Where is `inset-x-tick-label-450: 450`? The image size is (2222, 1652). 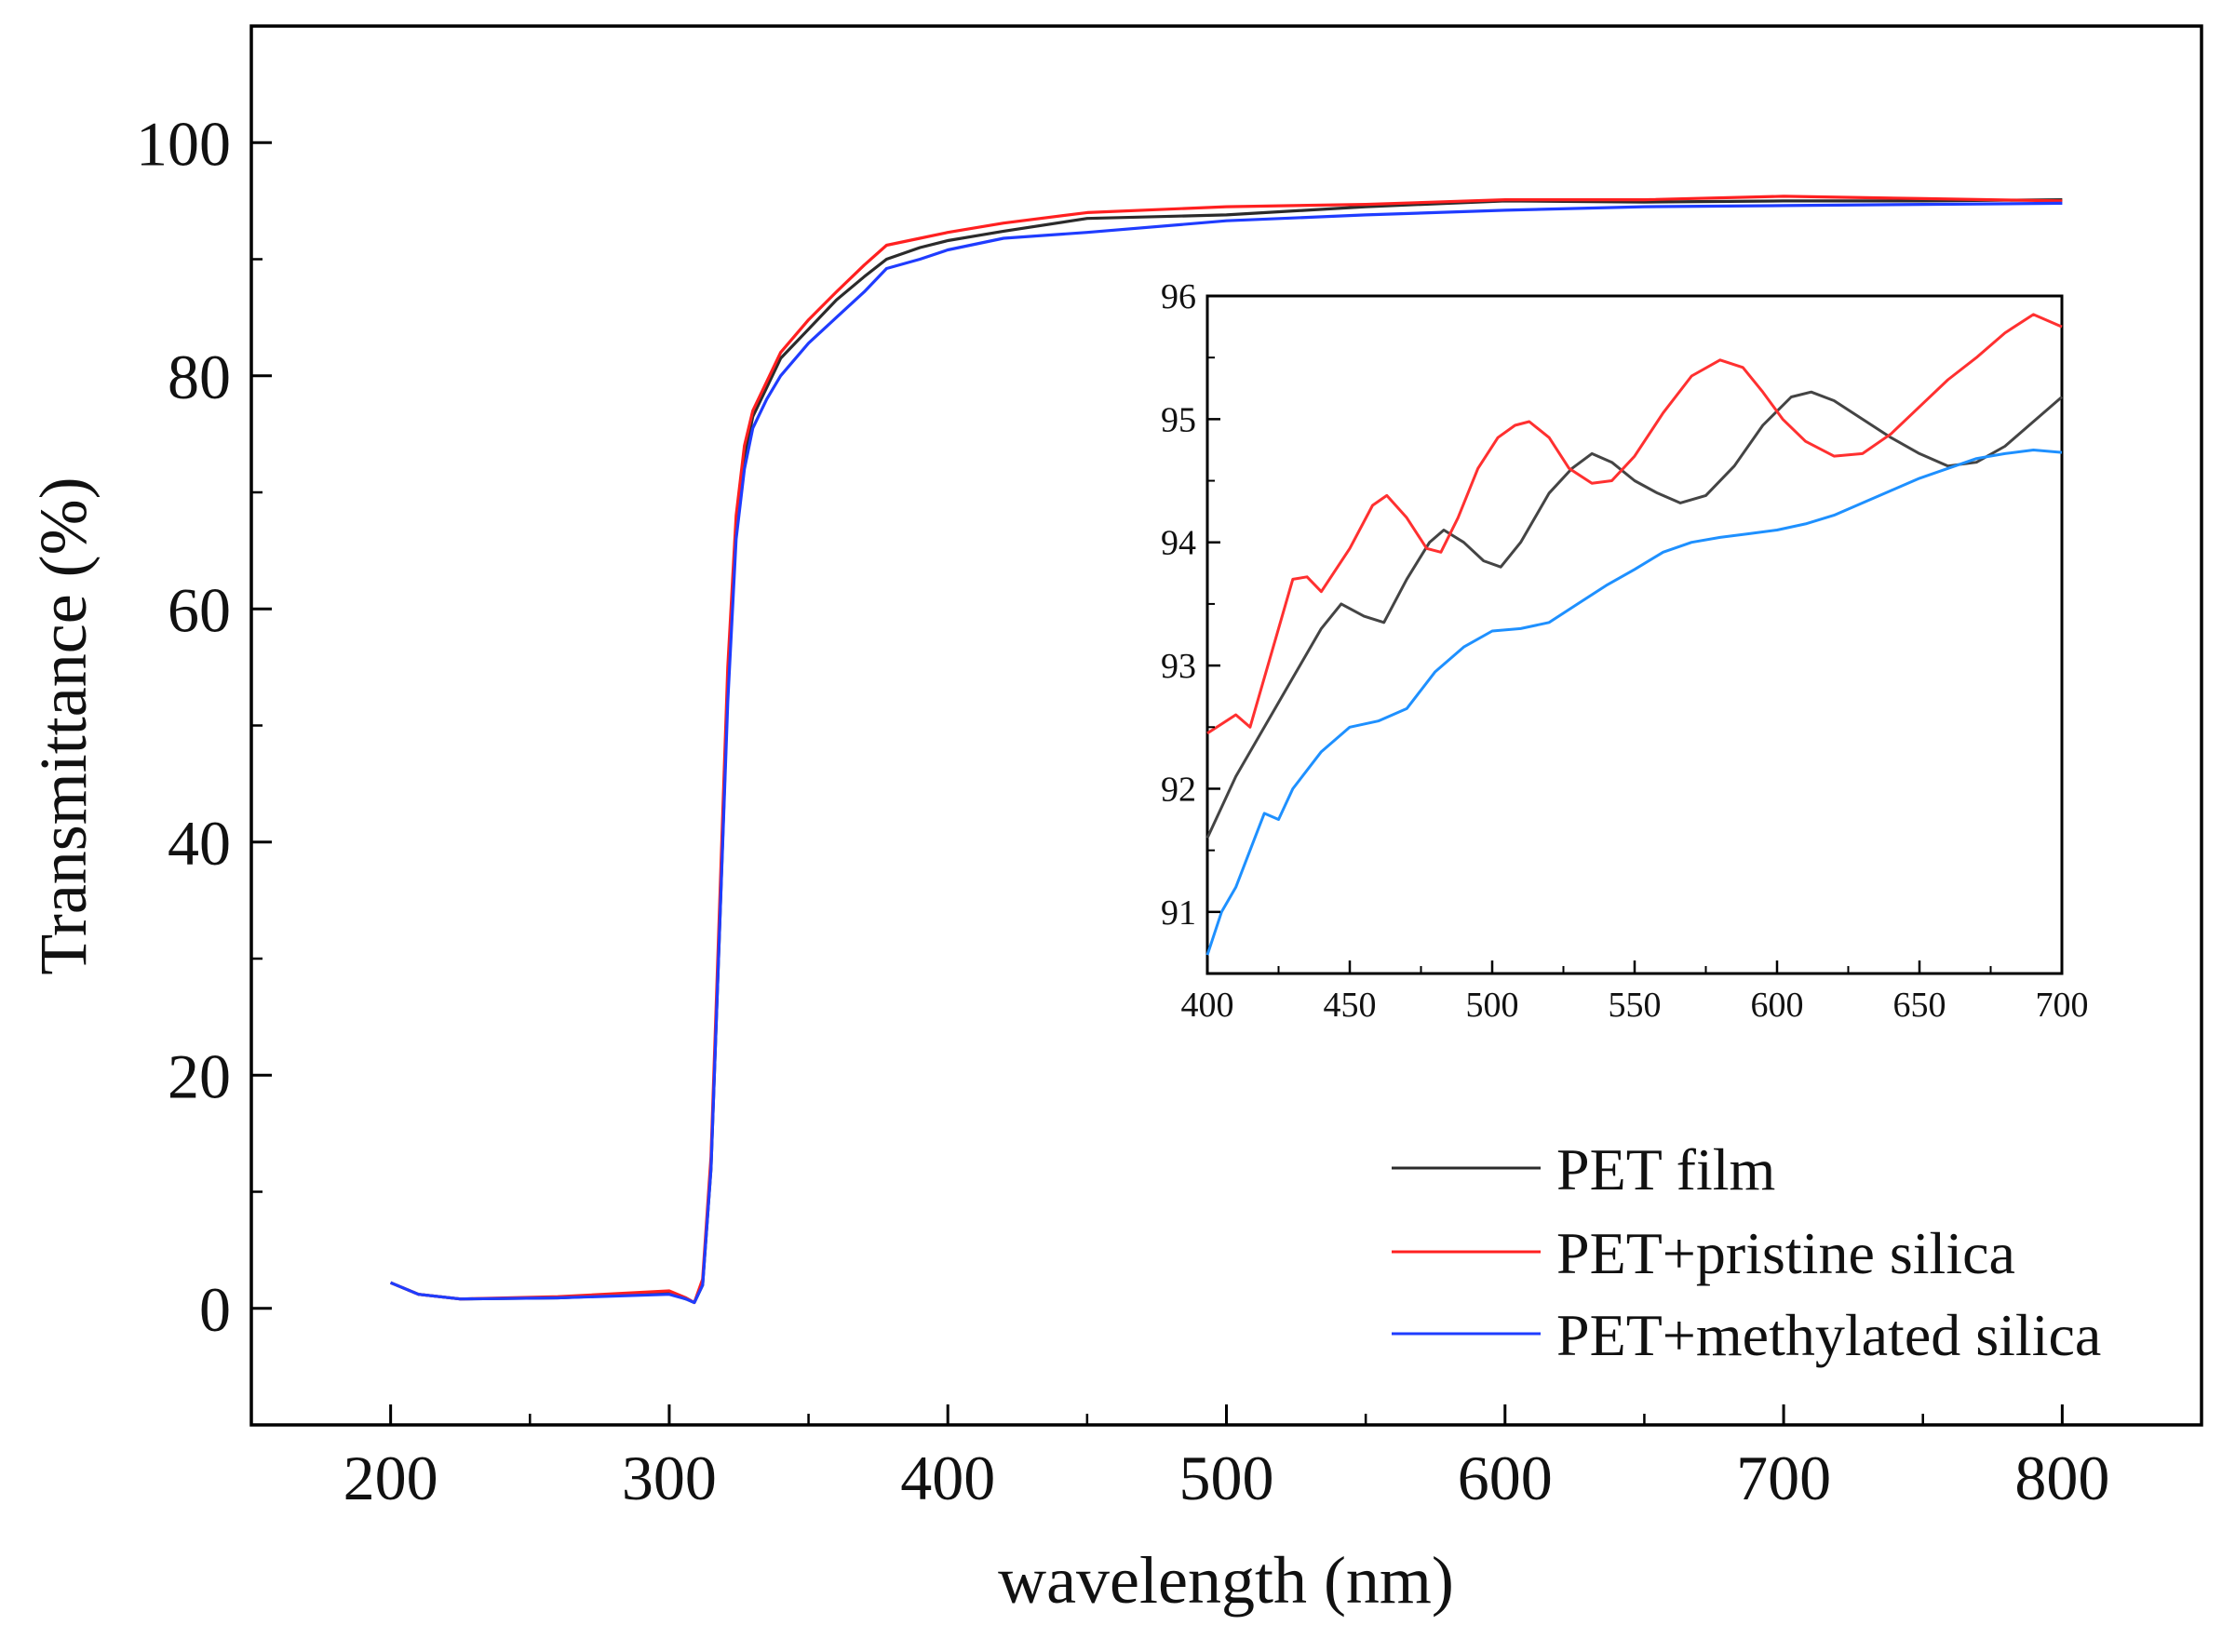 inset-x-tick-label-450: 450 is located at coordinates (1350, 1006).